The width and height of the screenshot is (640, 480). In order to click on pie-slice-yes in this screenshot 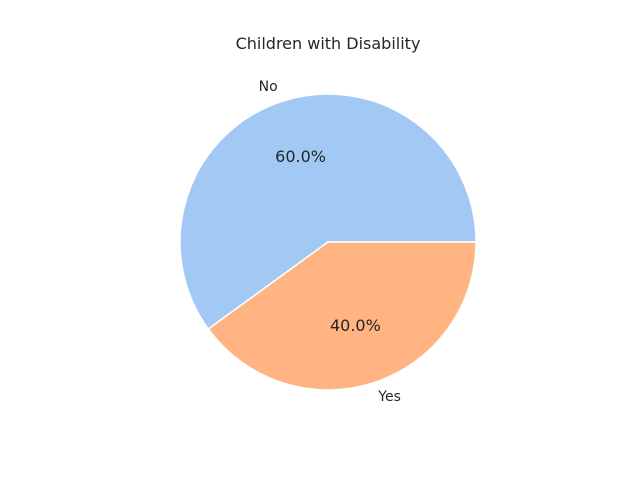, I will do `click(342, 316)`.